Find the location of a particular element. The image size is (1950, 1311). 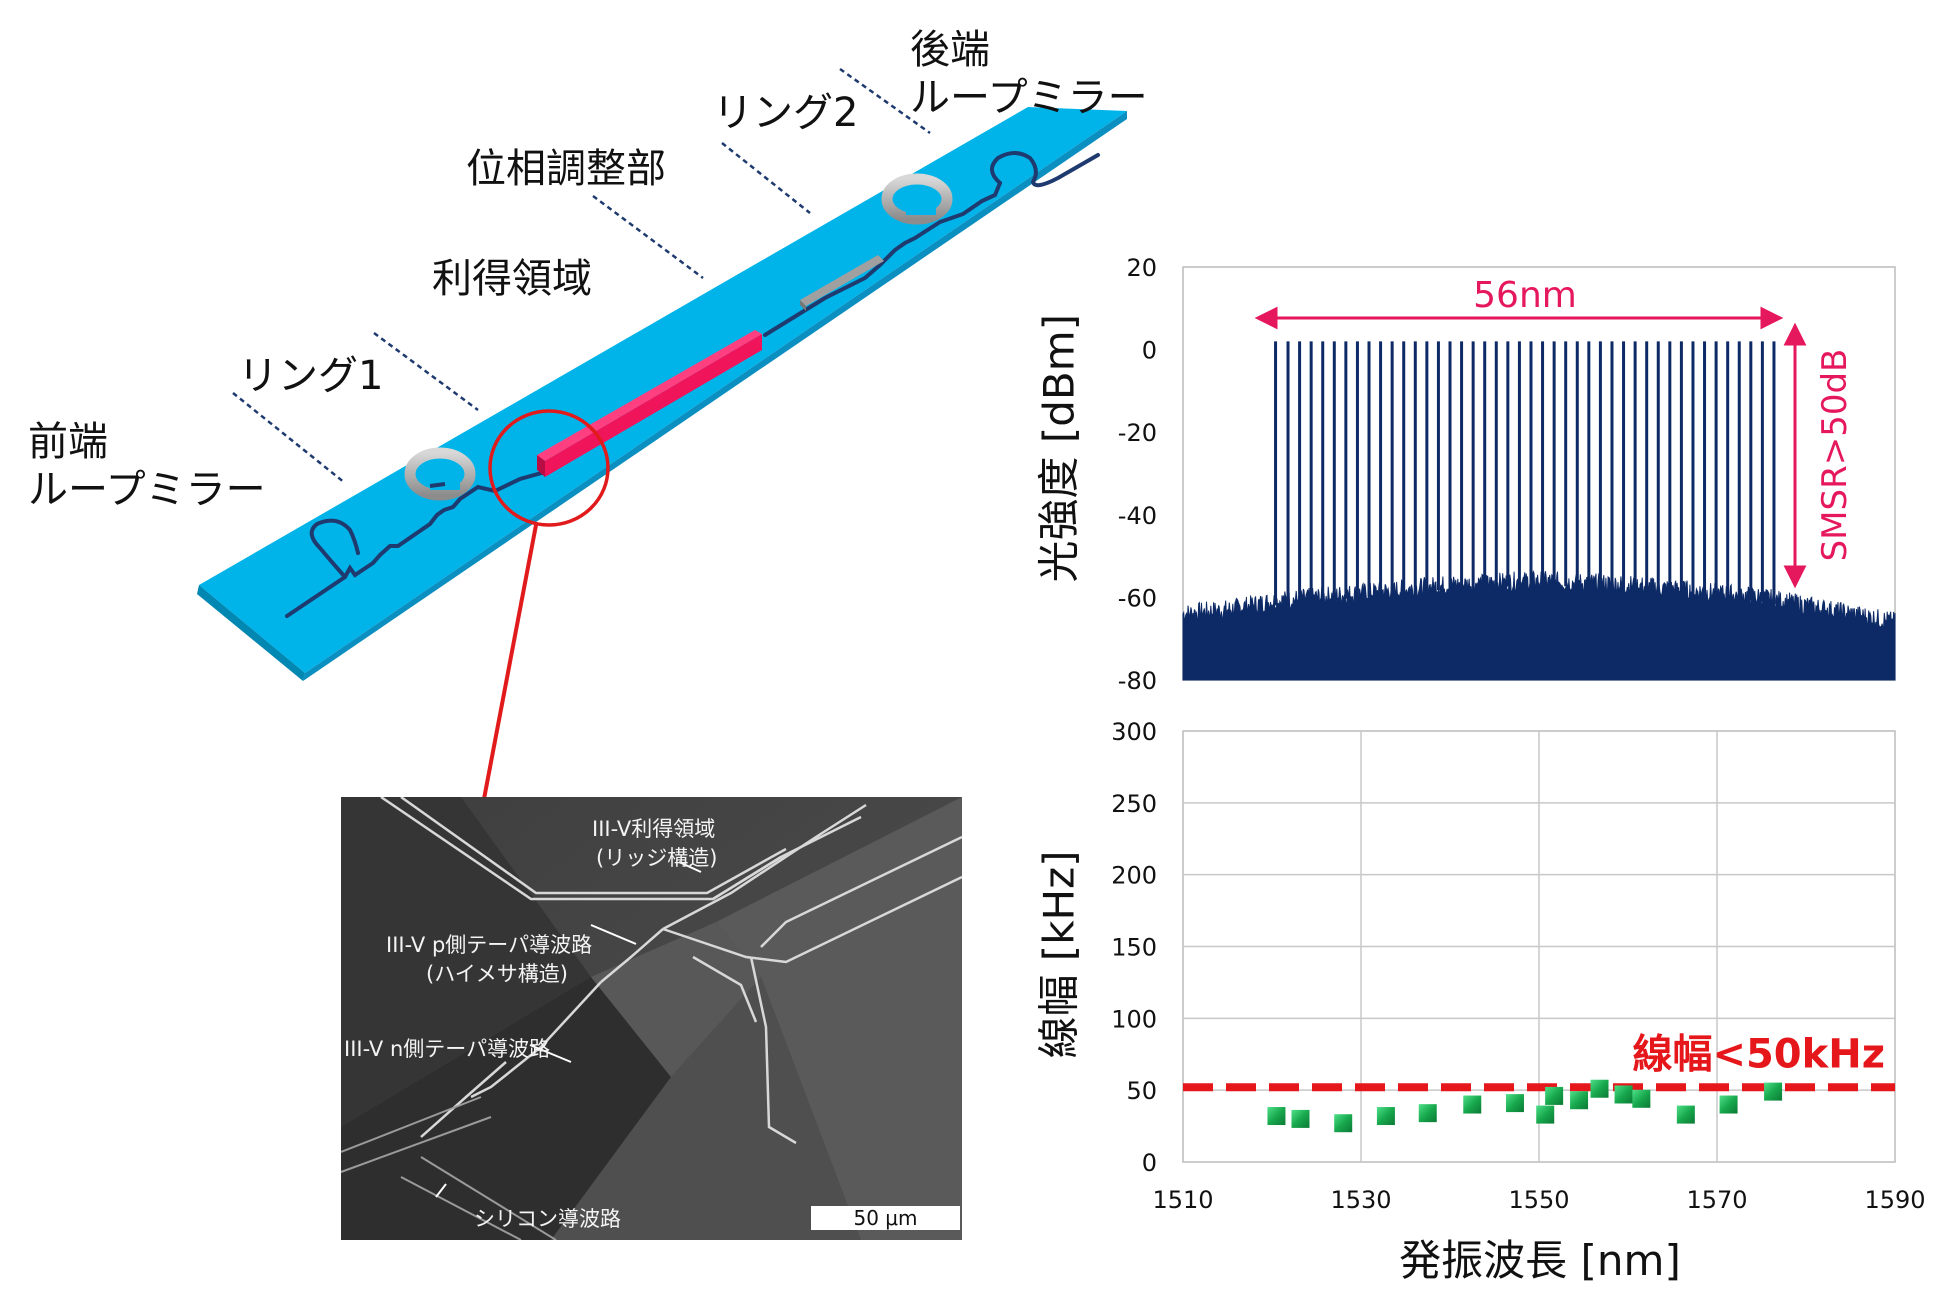

sem-scale-bar: 50 μm is located at coordinates (885, 1218).